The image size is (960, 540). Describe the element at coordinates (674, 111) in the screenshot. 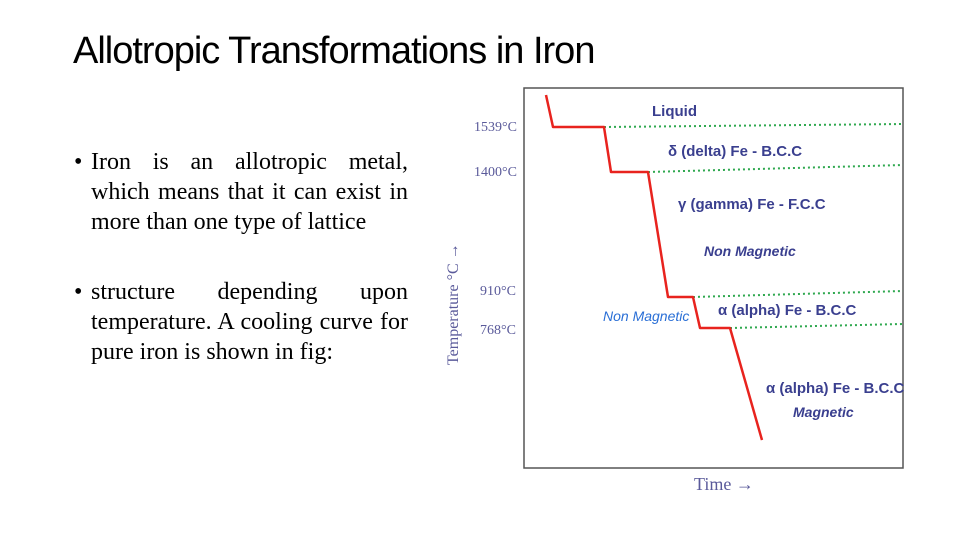

I see `region-label-liquid: Liquid` at that location.